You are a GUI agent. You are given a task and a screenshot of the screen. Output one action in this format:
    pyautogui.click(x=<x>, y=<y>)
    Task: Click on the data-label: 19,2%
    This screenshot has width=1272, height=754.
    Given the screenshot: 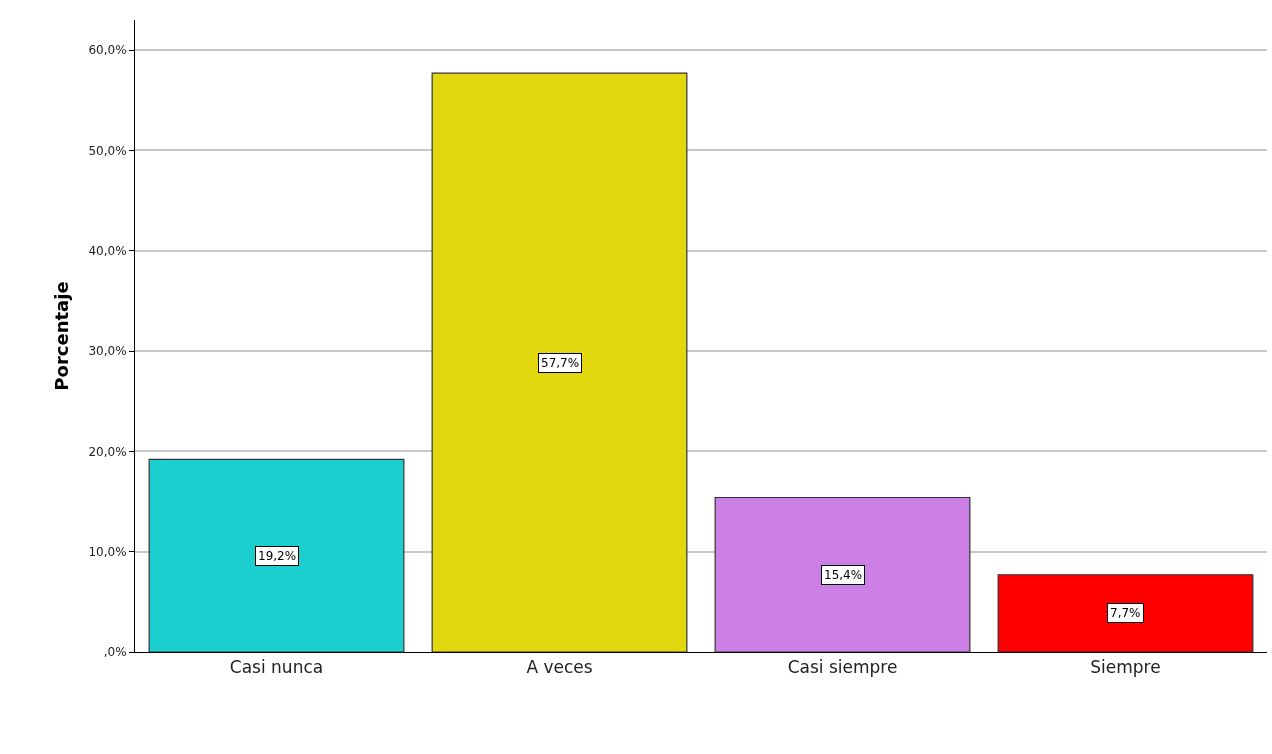 What is the action you would take?
    pyautogui.click(x=277, y=556)
    